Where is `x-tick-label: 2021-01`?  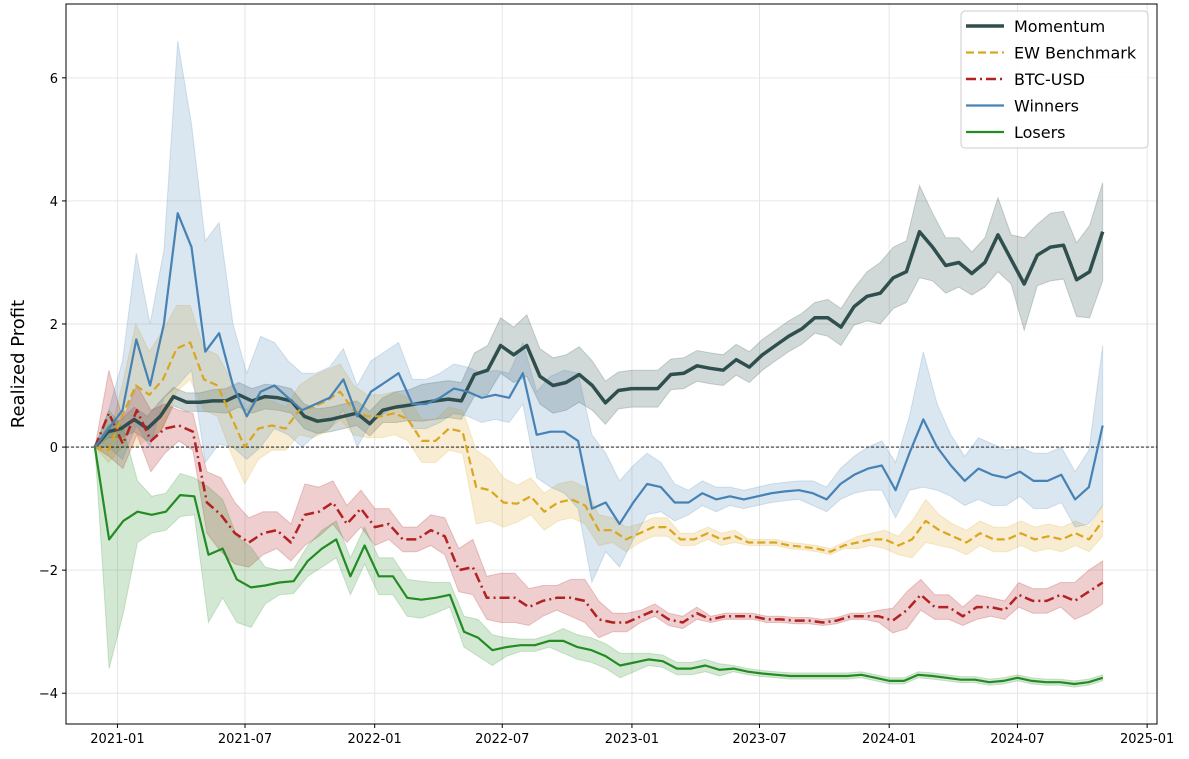 x-tick-label: 2021-01 is located at coordinates (117, 739).